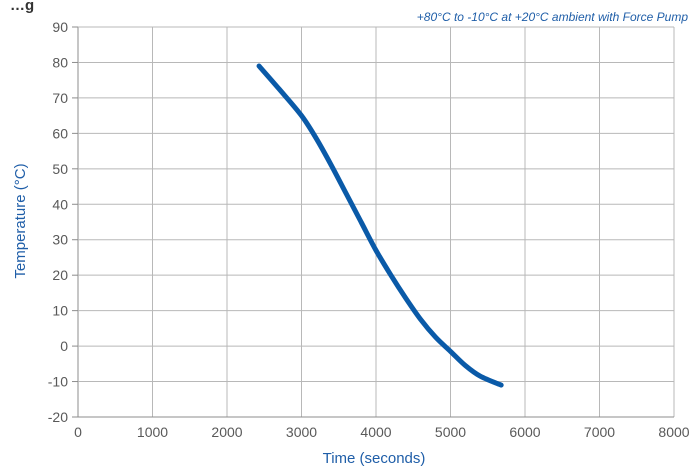 This screenshot has width=698, height=466. Describe the element at coordinates (301, 432) in the screenshot. I see `x-tick-label: 3000` at that location.